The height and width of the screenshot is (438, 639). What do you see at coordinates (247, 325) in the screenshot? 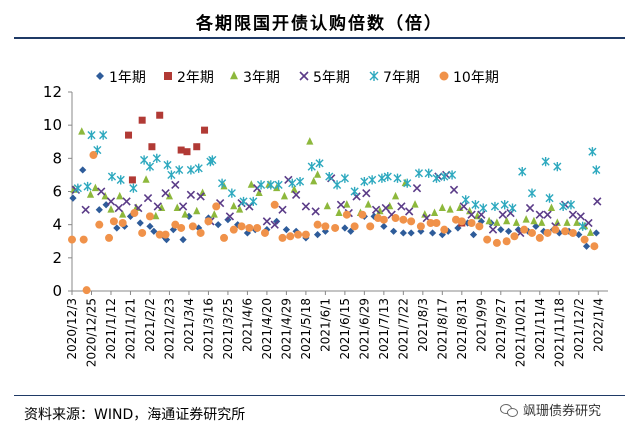
I see `x-tick-label: 2021/4/6` at bounding box center [247, 325].